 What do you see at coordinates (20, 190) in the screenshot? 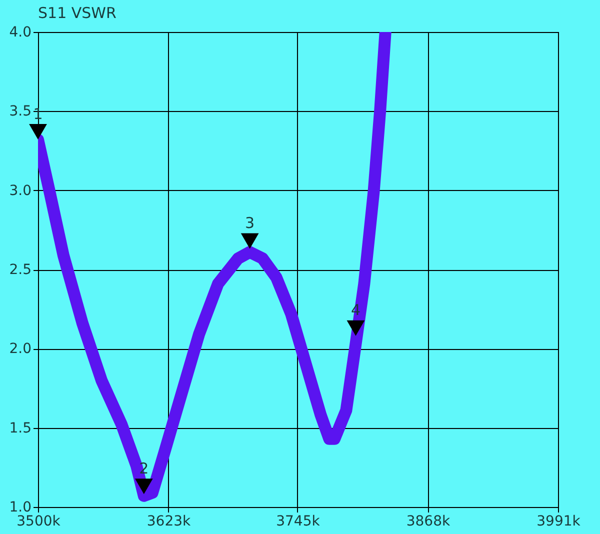
I see `y-tick-label: 3.0` at bounding box center [20, 190].